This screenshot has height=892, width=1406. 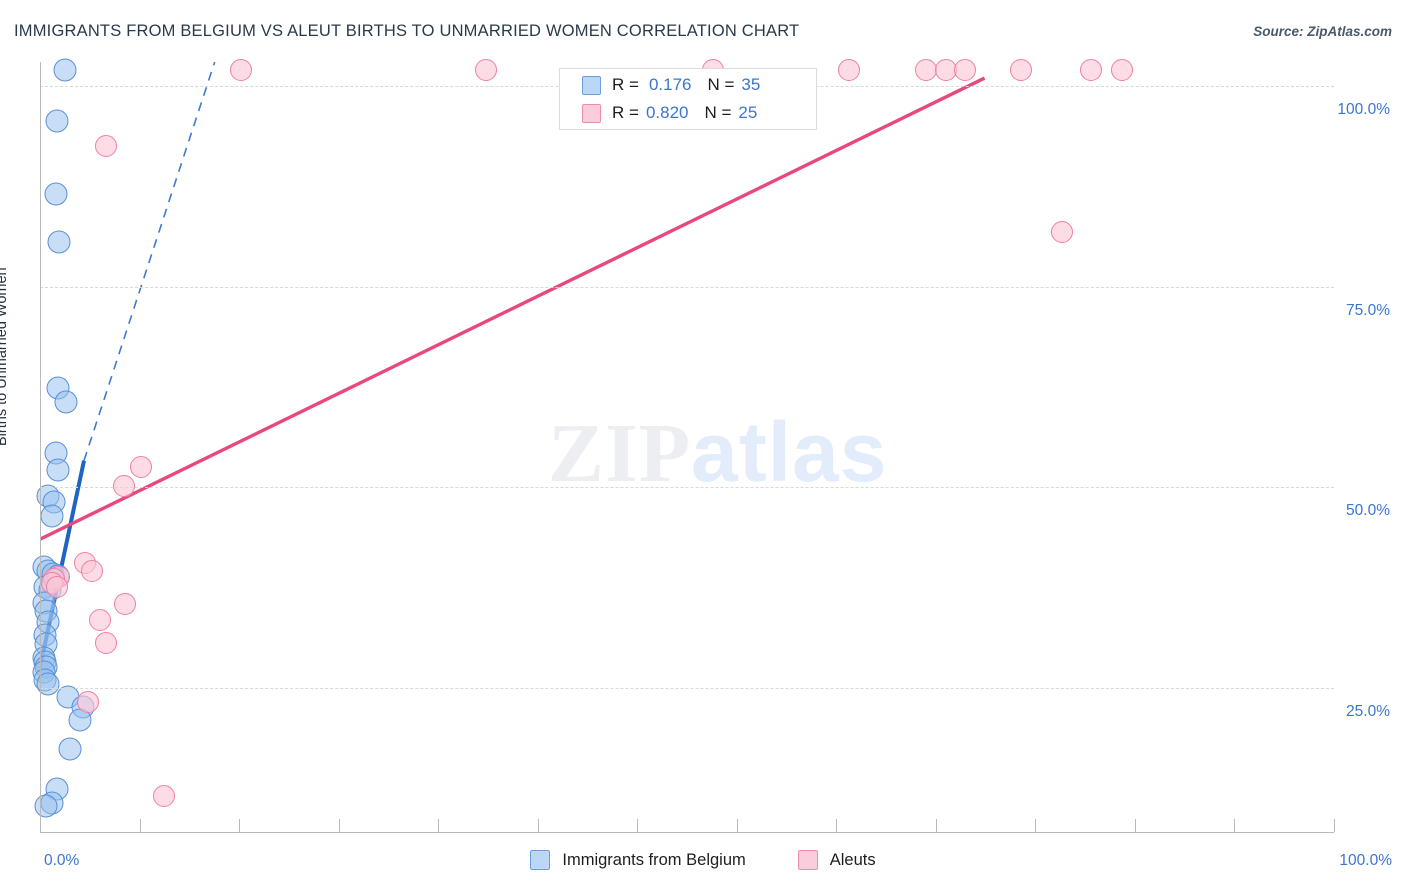 What do you see at coordinates (1368, 711) in the screenshot?
I see `y-axis-tick-label: 25.0%` at bounding box center [1368, 711].